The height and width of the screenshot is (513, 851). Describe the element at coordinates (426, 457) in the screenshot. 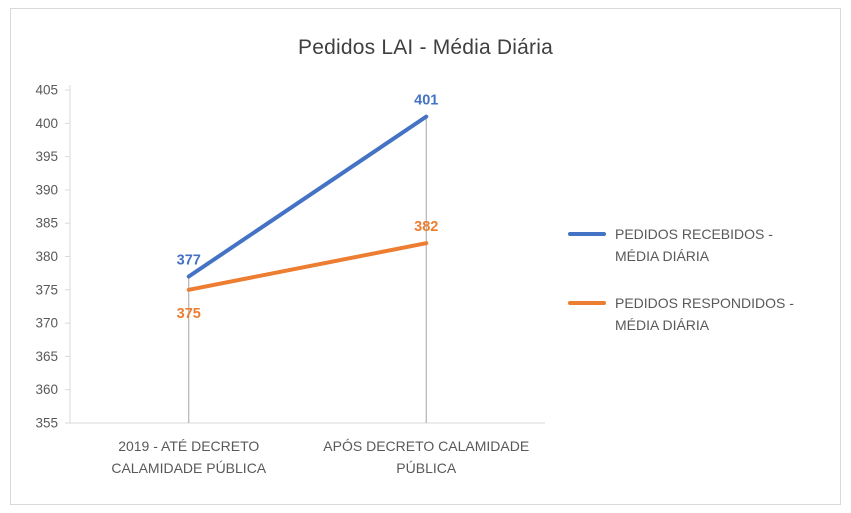

I see `category-label: APÓS DECRETO CALAMIDADE PÚBLICA` at that location.